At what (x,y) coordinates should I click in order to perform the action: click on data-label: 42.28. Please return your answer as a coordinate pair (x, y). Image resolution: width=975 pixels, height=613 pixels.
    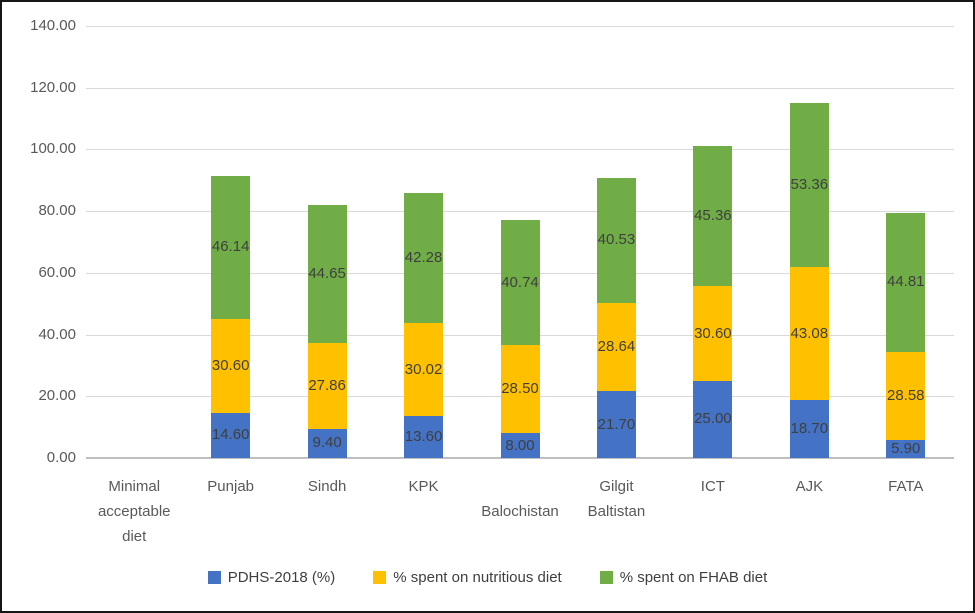
    Looking at the image, I should click on (423, 258).